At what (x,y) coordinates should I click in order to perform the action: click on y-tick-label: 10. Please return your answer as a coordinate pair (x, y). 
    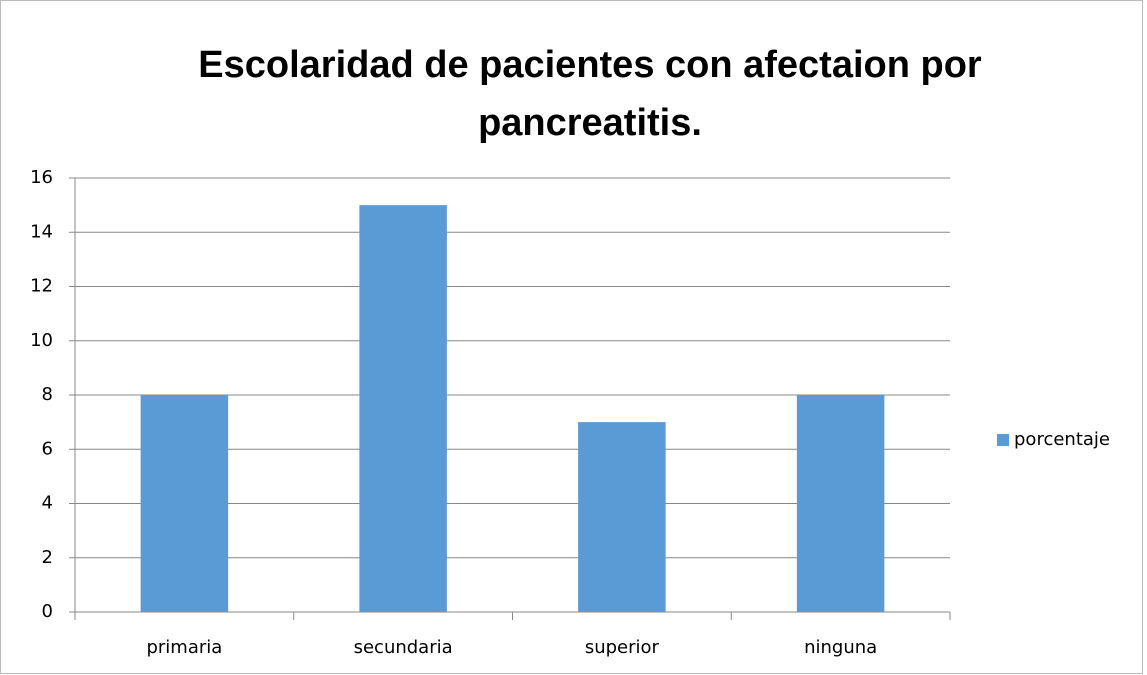
    Looking at the image, I should click on (41, 340).